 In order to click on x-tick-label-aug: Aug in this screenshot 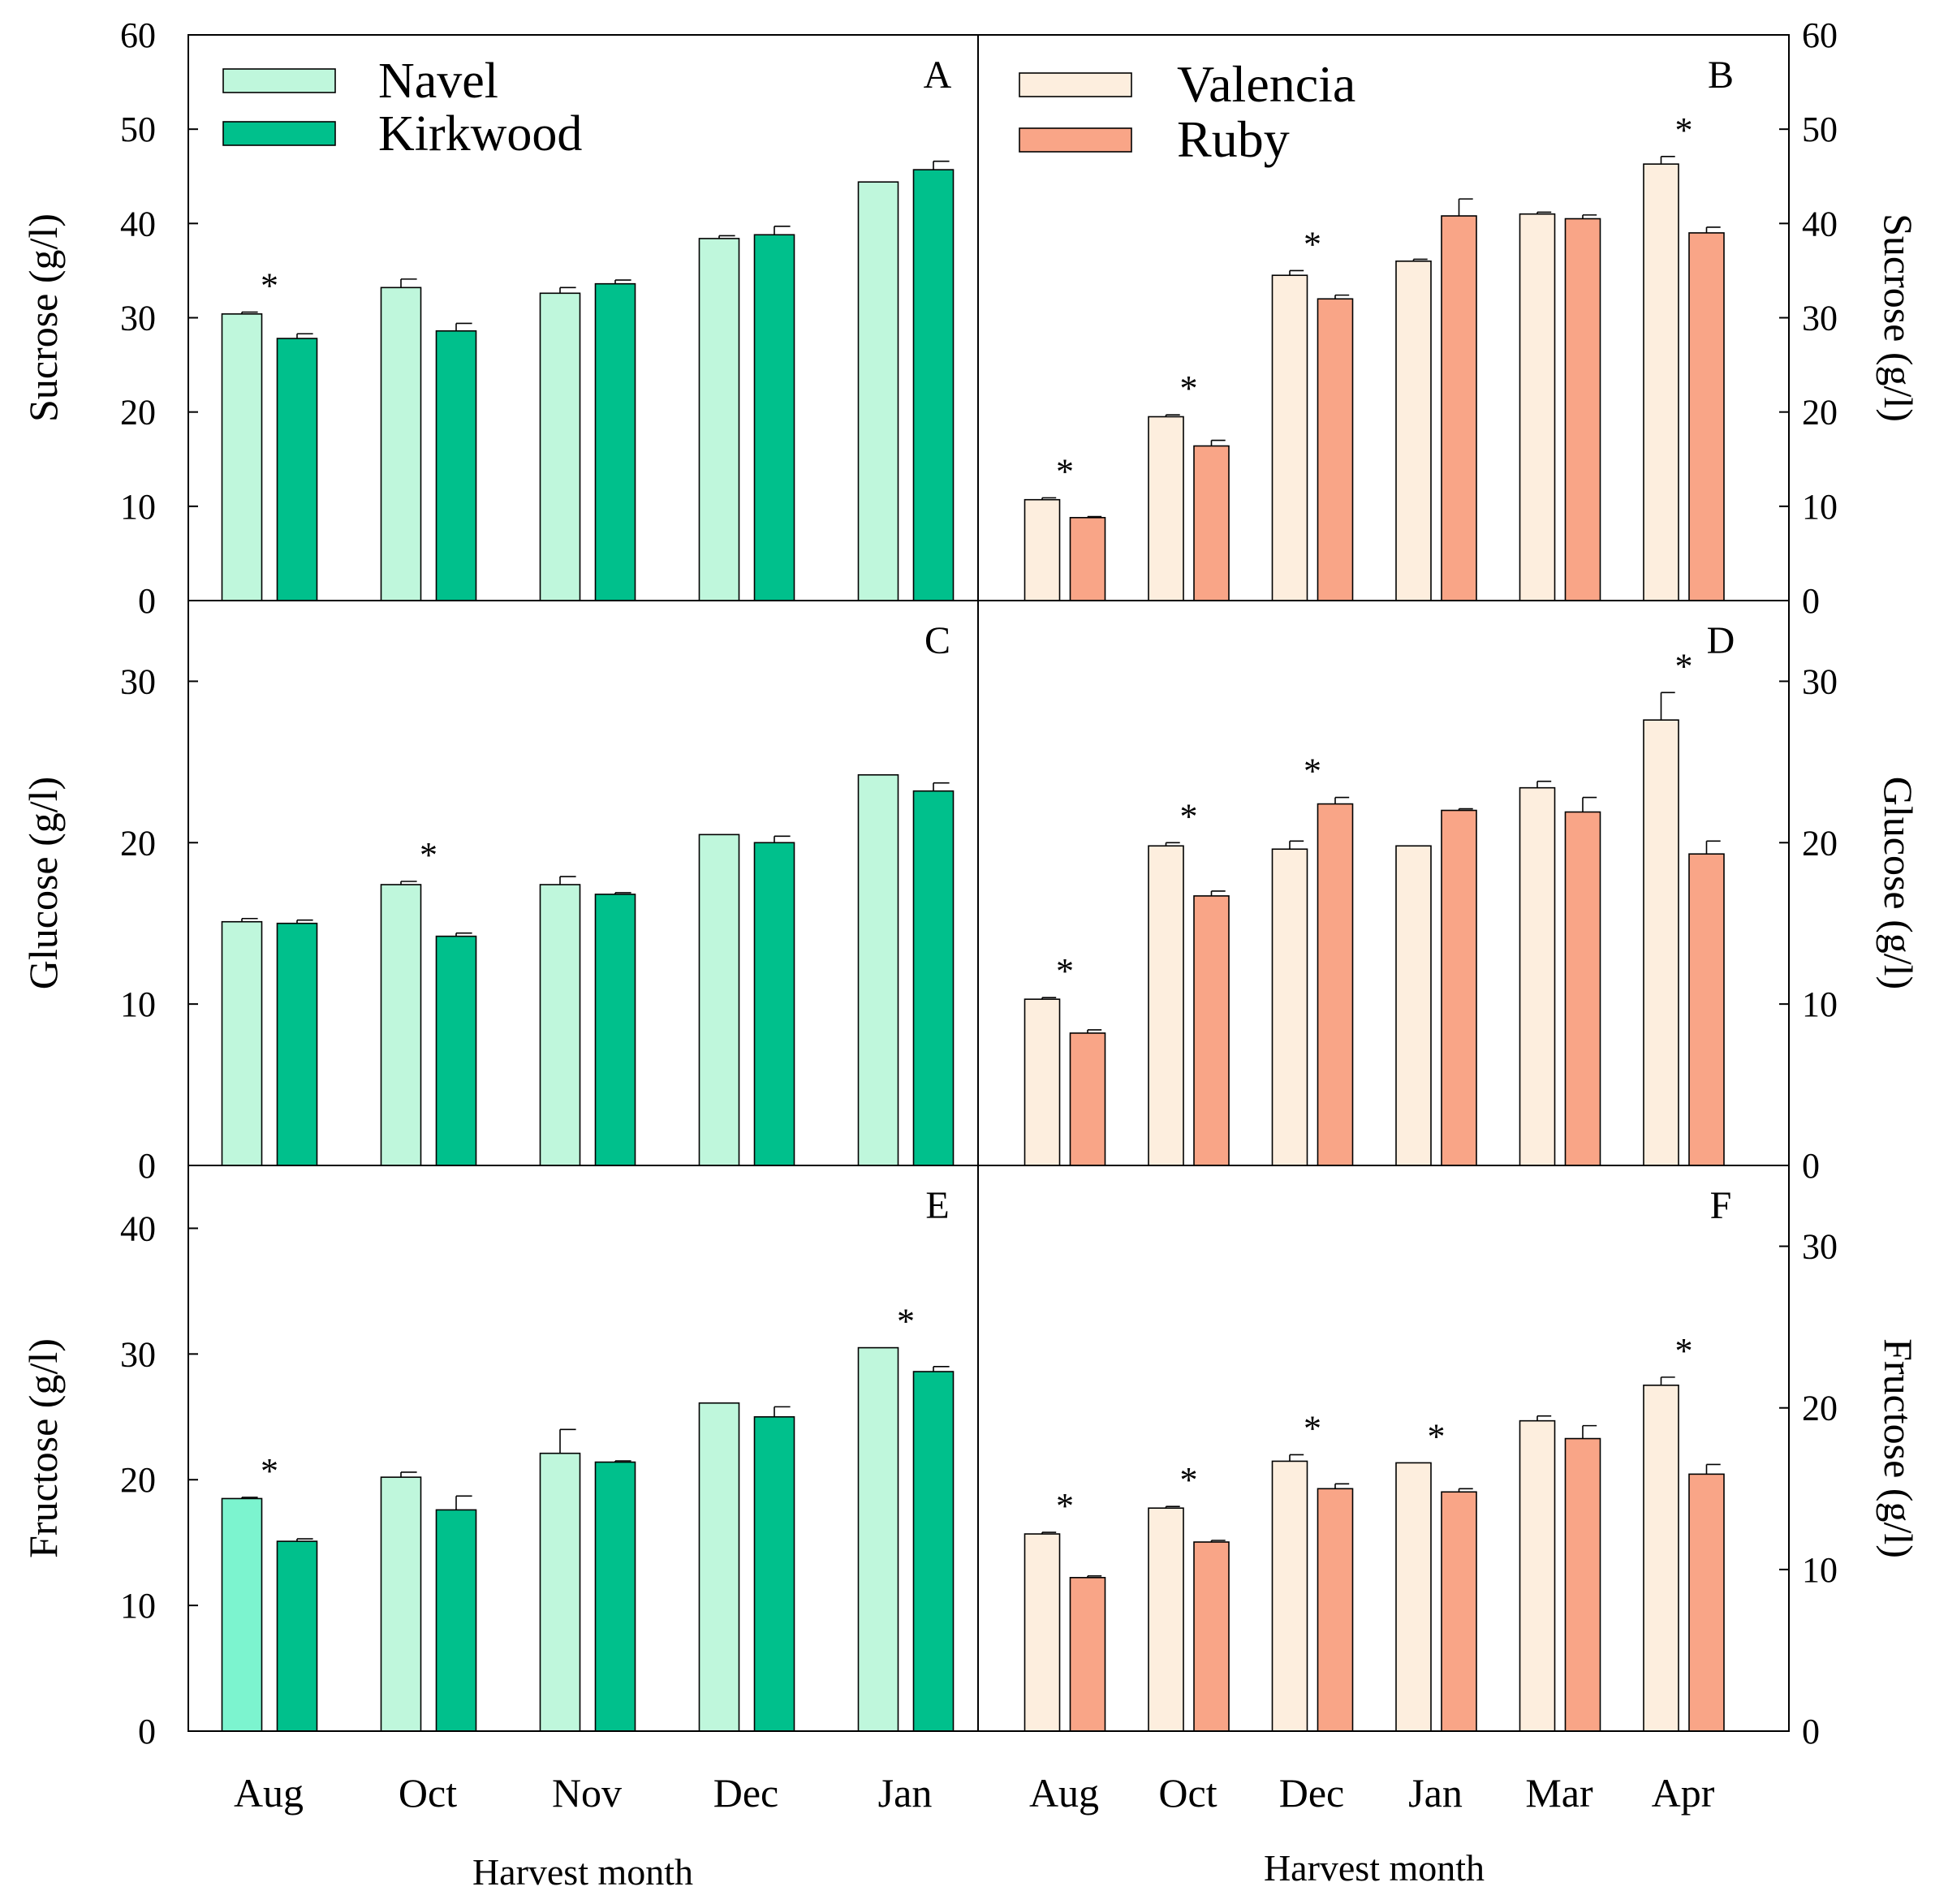, I will do `click(1064, 1793)`.